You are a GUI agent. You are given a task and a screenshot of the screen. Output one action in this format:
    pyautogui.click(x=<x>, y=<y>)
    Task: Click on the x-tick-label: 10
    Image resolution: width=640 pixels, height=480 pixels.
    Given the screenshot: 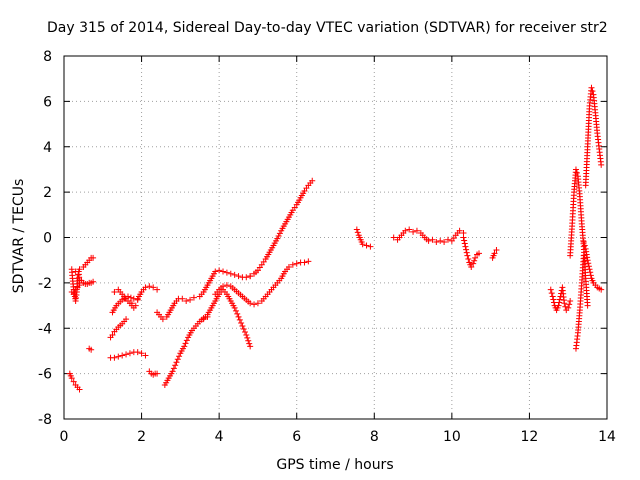 What is the action you would take?
    pyautogui.click(x=452, y=437)
    